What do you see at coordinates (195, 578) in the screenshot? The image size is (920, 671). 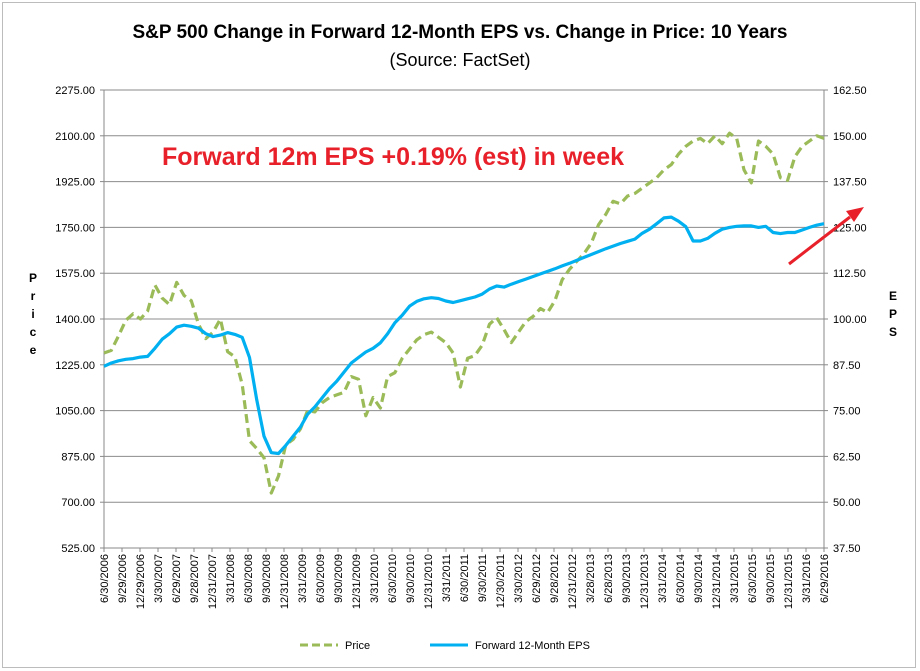 I see `x-tick-label: 9/28/2007` at bounding box center [195, 578].